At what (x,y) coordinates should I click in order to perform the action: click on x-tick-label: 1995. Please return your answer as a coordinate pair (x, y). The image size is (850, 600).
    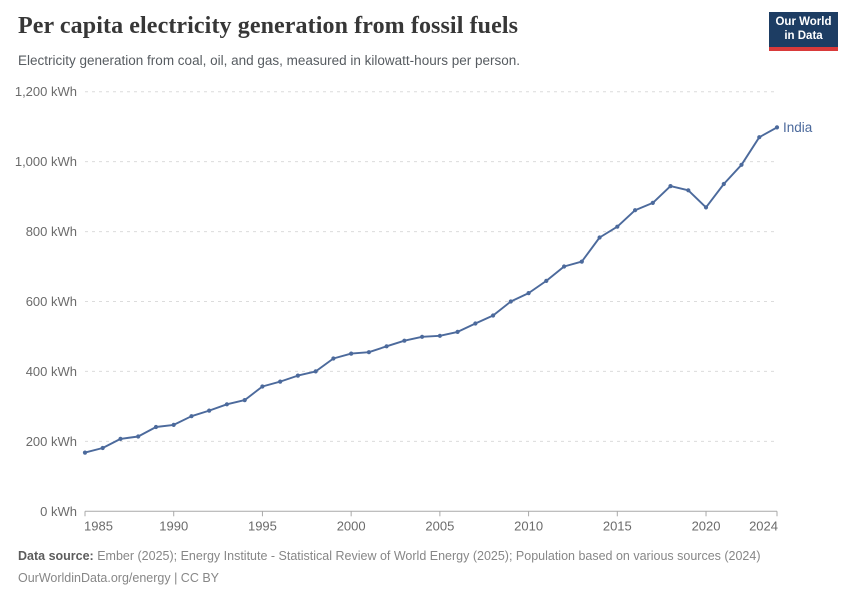
    Looking at the image, I should click on (262, 525).